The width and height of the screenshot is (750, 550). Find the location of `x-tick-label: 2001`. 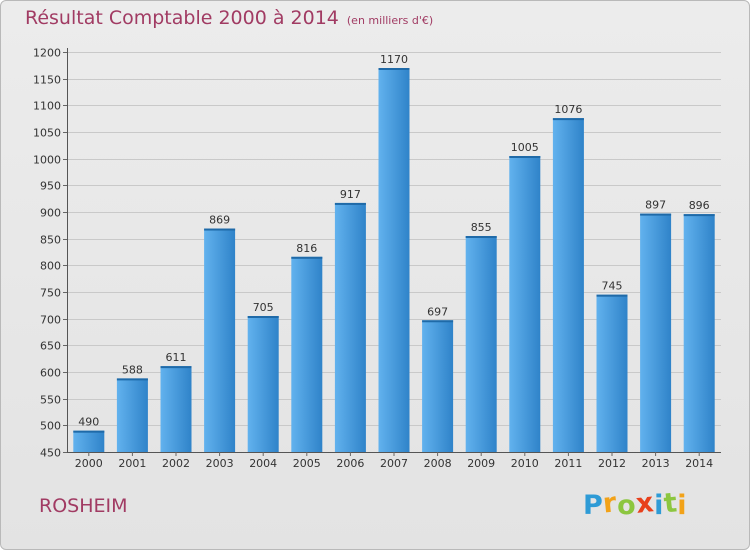

x-tick-label: 2001 is located at coordinates (132, 463).